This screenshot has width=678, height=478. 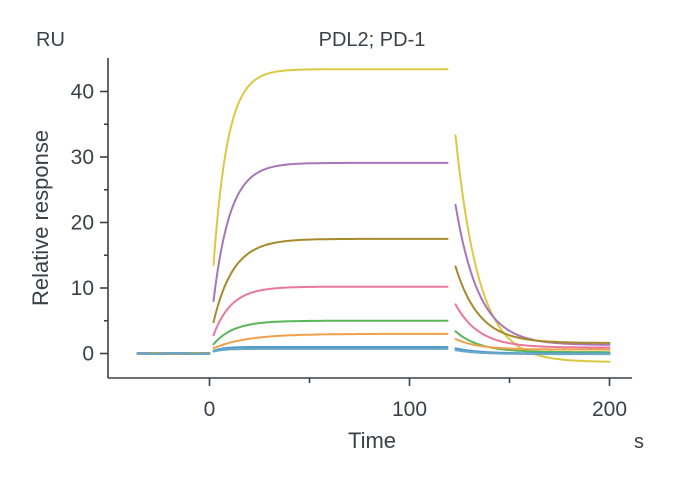 What do you see at coordinates (82, 223) in the screenshot?
I see `y-tick-label: 20` at bounding box center [82, 223].